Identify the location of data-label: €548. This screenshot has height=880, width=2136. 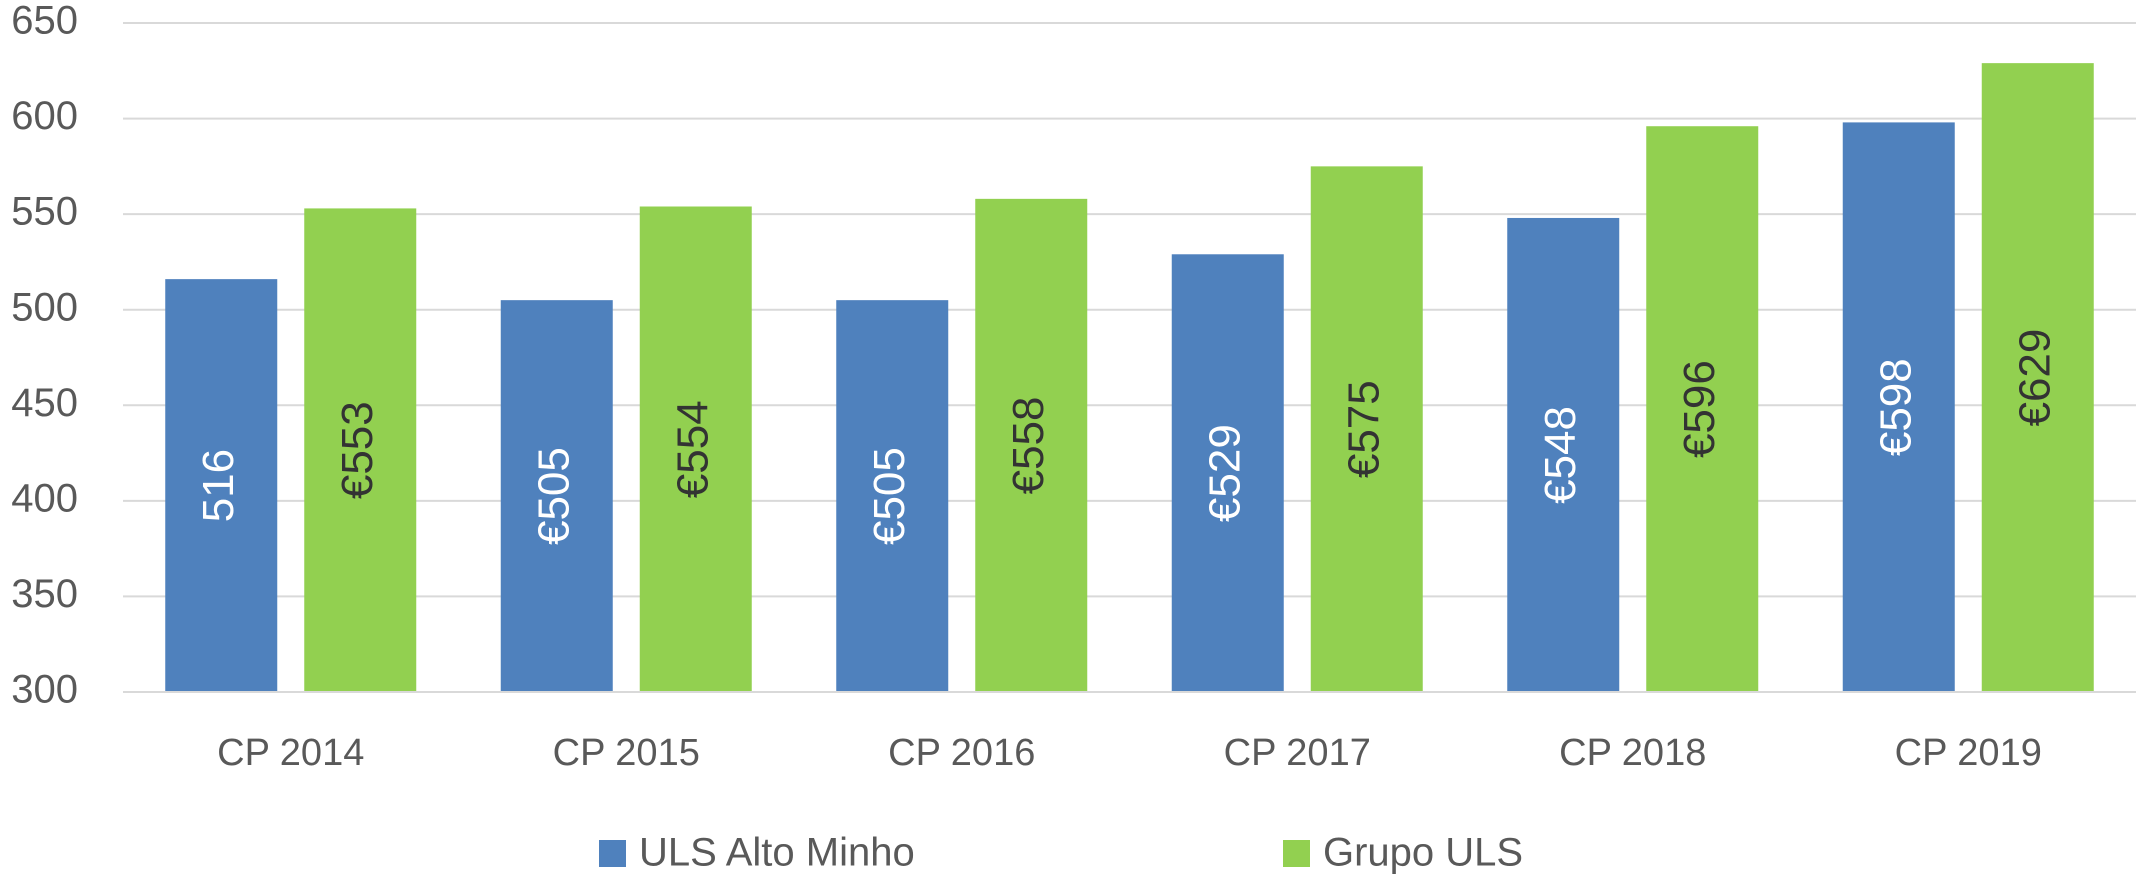
(1560, 455).